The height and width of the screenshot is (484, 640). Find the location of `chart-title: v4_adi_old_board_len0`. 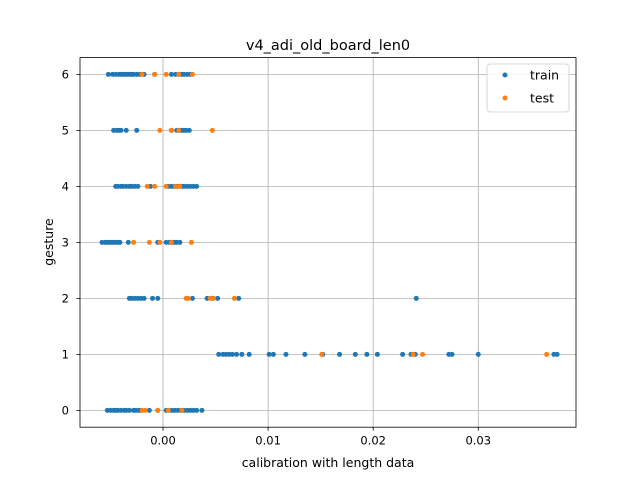

chart-title: v4_adi_old_board_len0 is located at coordinates (328, 46).